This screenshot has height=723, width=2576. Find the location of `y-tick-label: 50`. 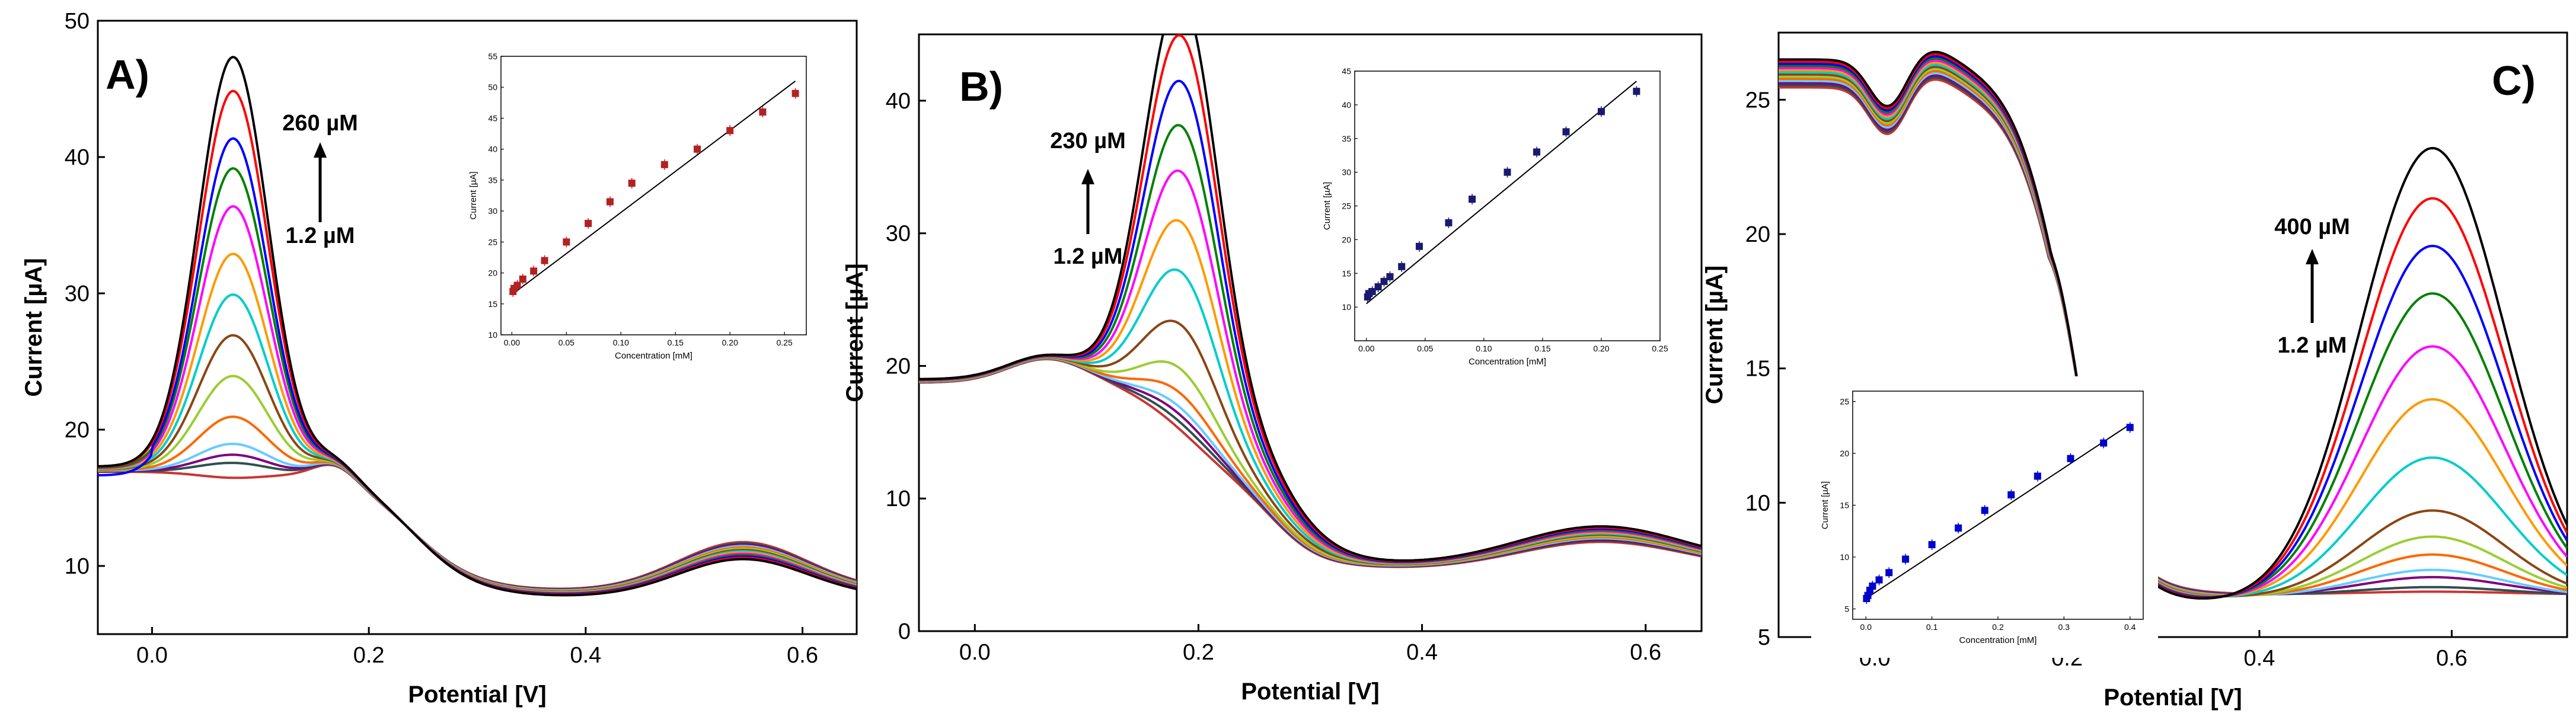

y-tick-label: 50 is located at coordinates (77, 21).